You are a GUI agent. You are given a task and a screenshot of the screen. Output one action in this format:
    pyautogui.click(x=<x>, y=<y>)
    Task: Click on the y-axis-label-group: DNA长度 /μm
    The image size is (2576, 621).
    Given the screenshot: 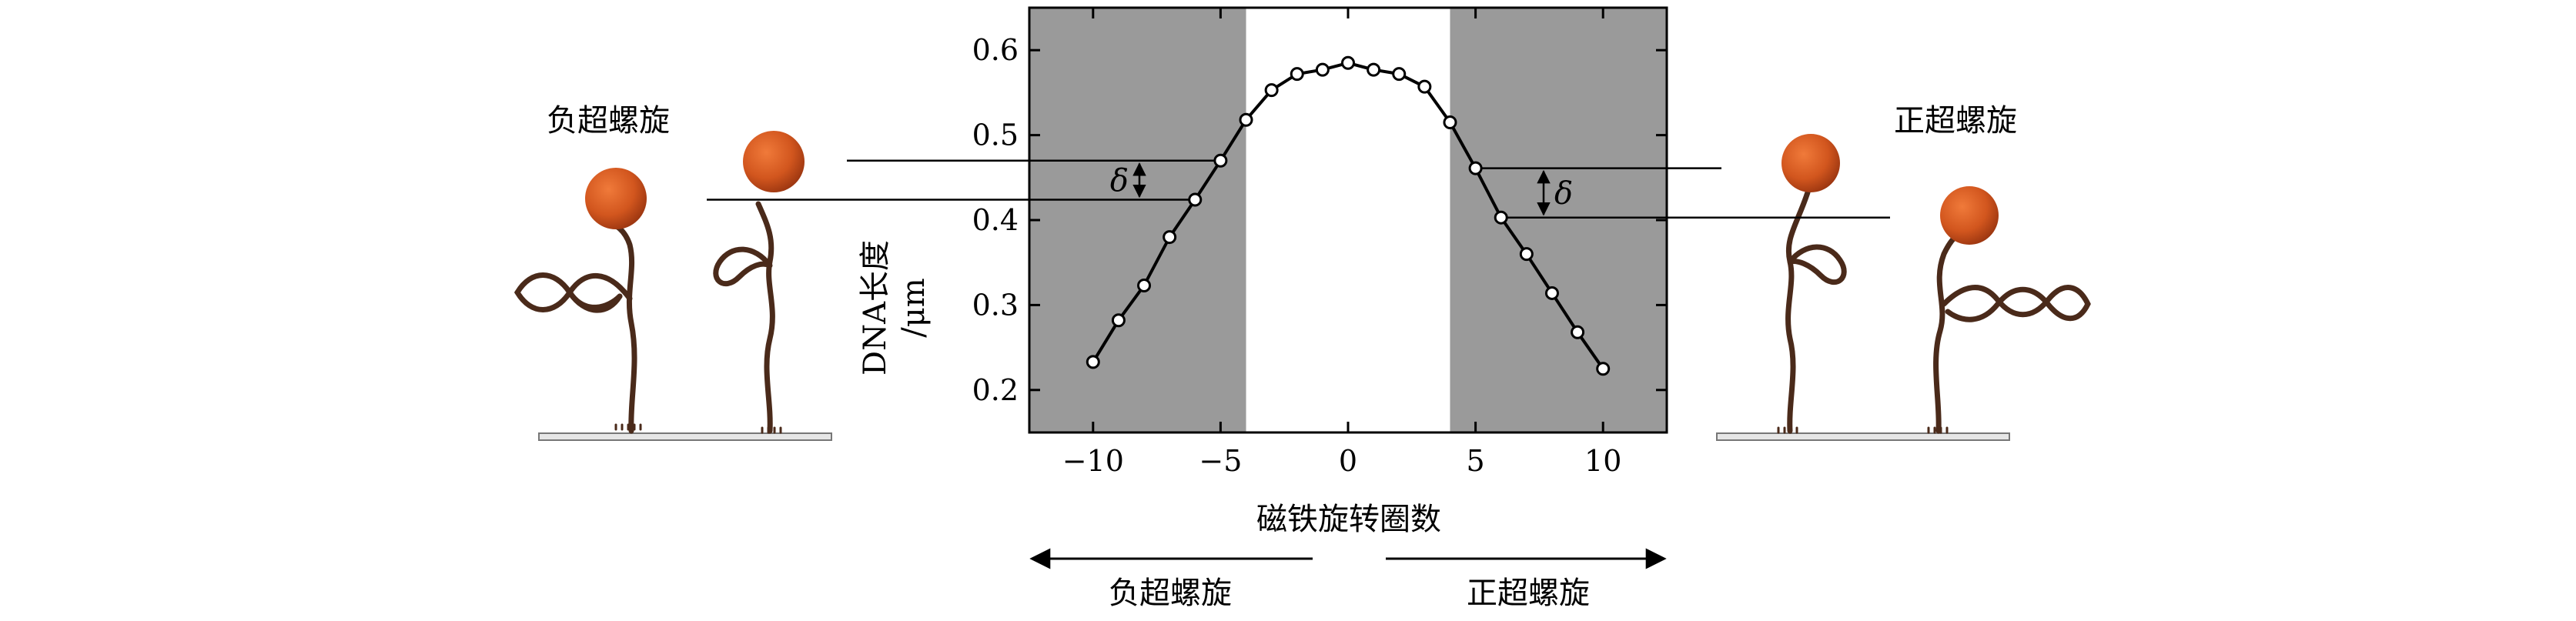 What is the action you would take?
    pyautogui.click(x=895, y=308)
    